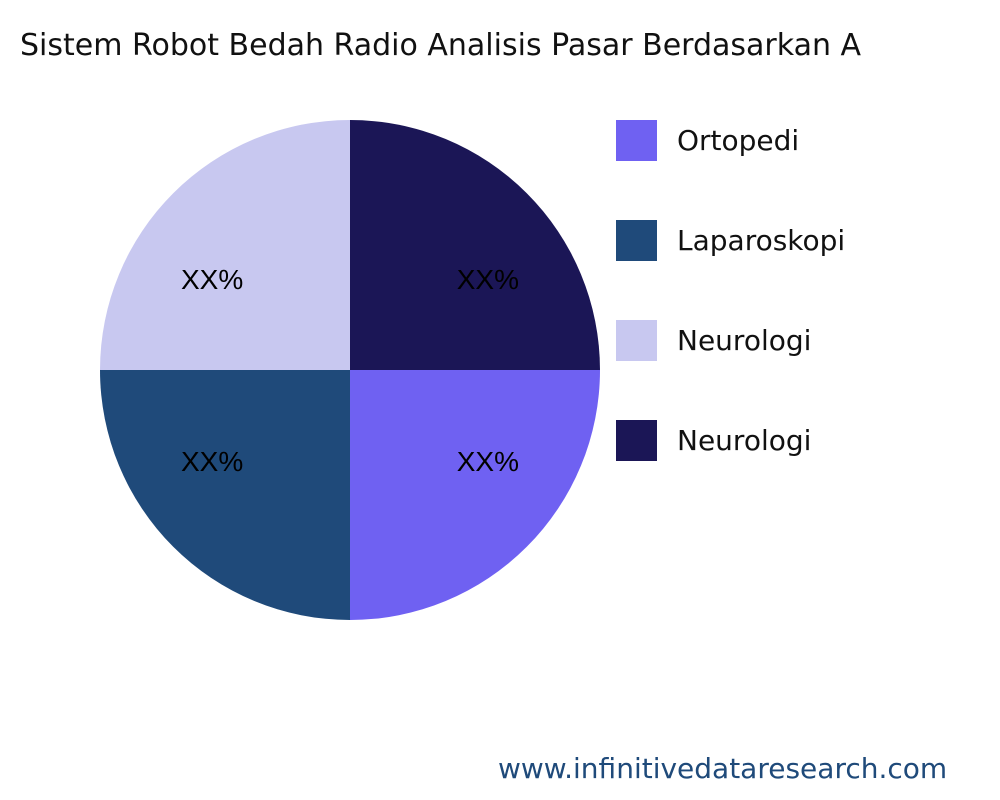  Describe the element at coordinates (723, 768) in the screenshot. I see `footer-url: www.infinitivedataresearch.com` at that location.